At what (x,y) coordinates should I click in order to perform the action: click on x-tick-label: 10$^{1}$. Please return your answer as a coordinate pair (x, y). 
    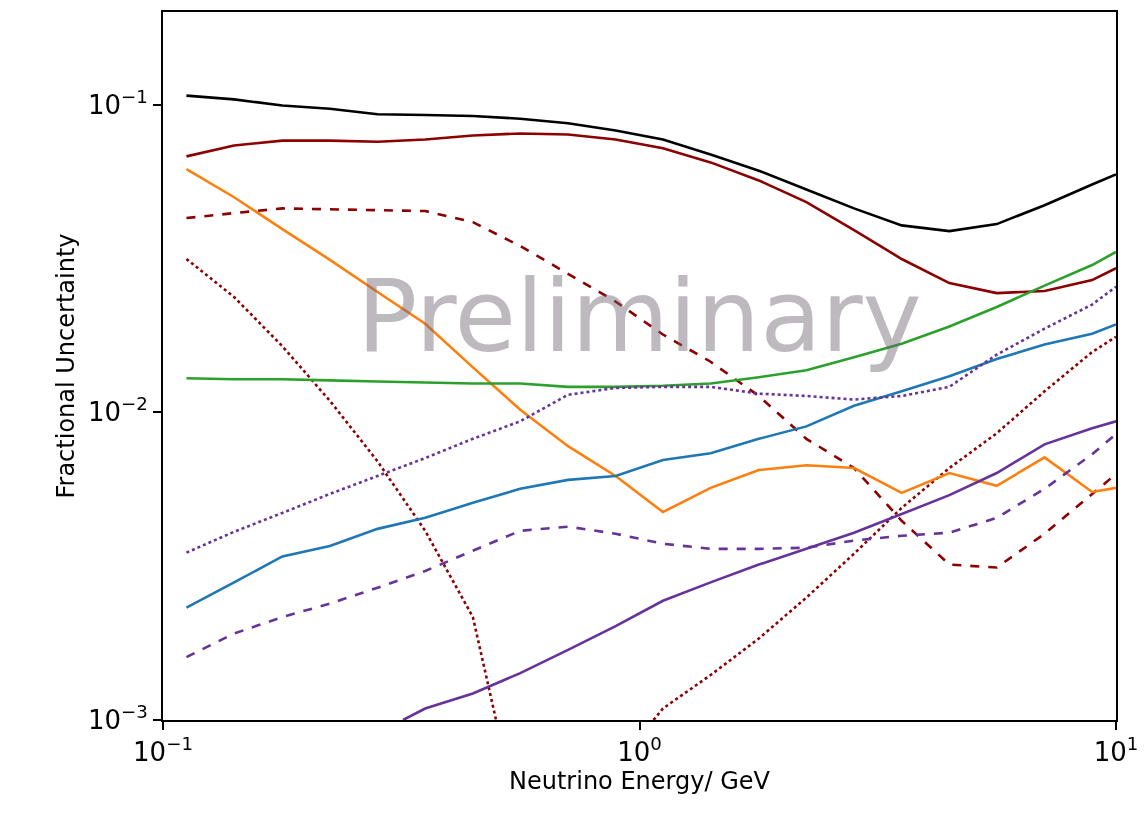
    Looking at the image, I should click on (1116, 750).